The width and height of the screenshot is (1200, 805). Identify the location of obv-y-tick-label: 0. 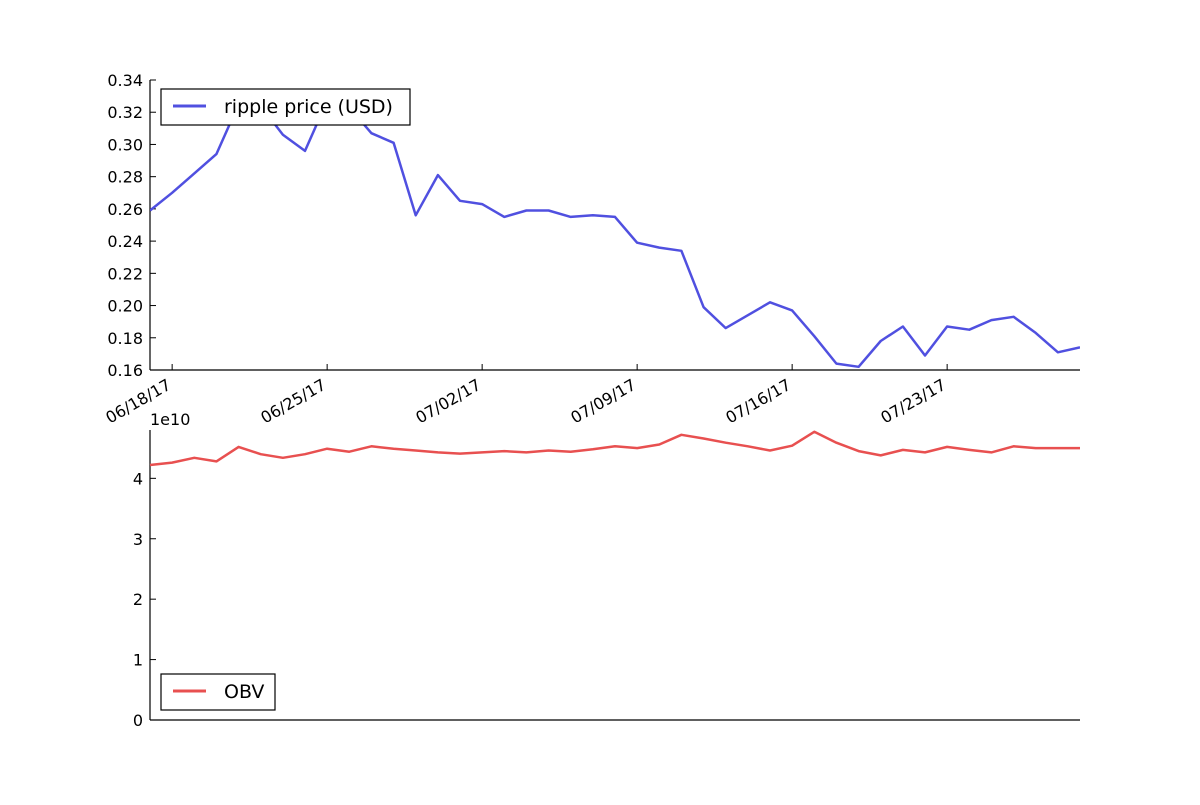
(138, 720).